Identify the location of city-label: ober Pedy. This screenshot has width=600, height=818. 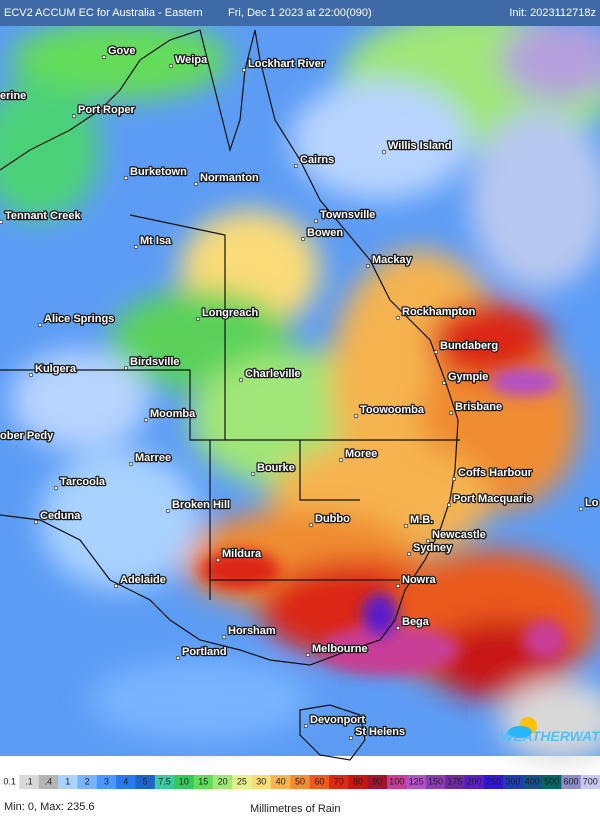
(27, 436).